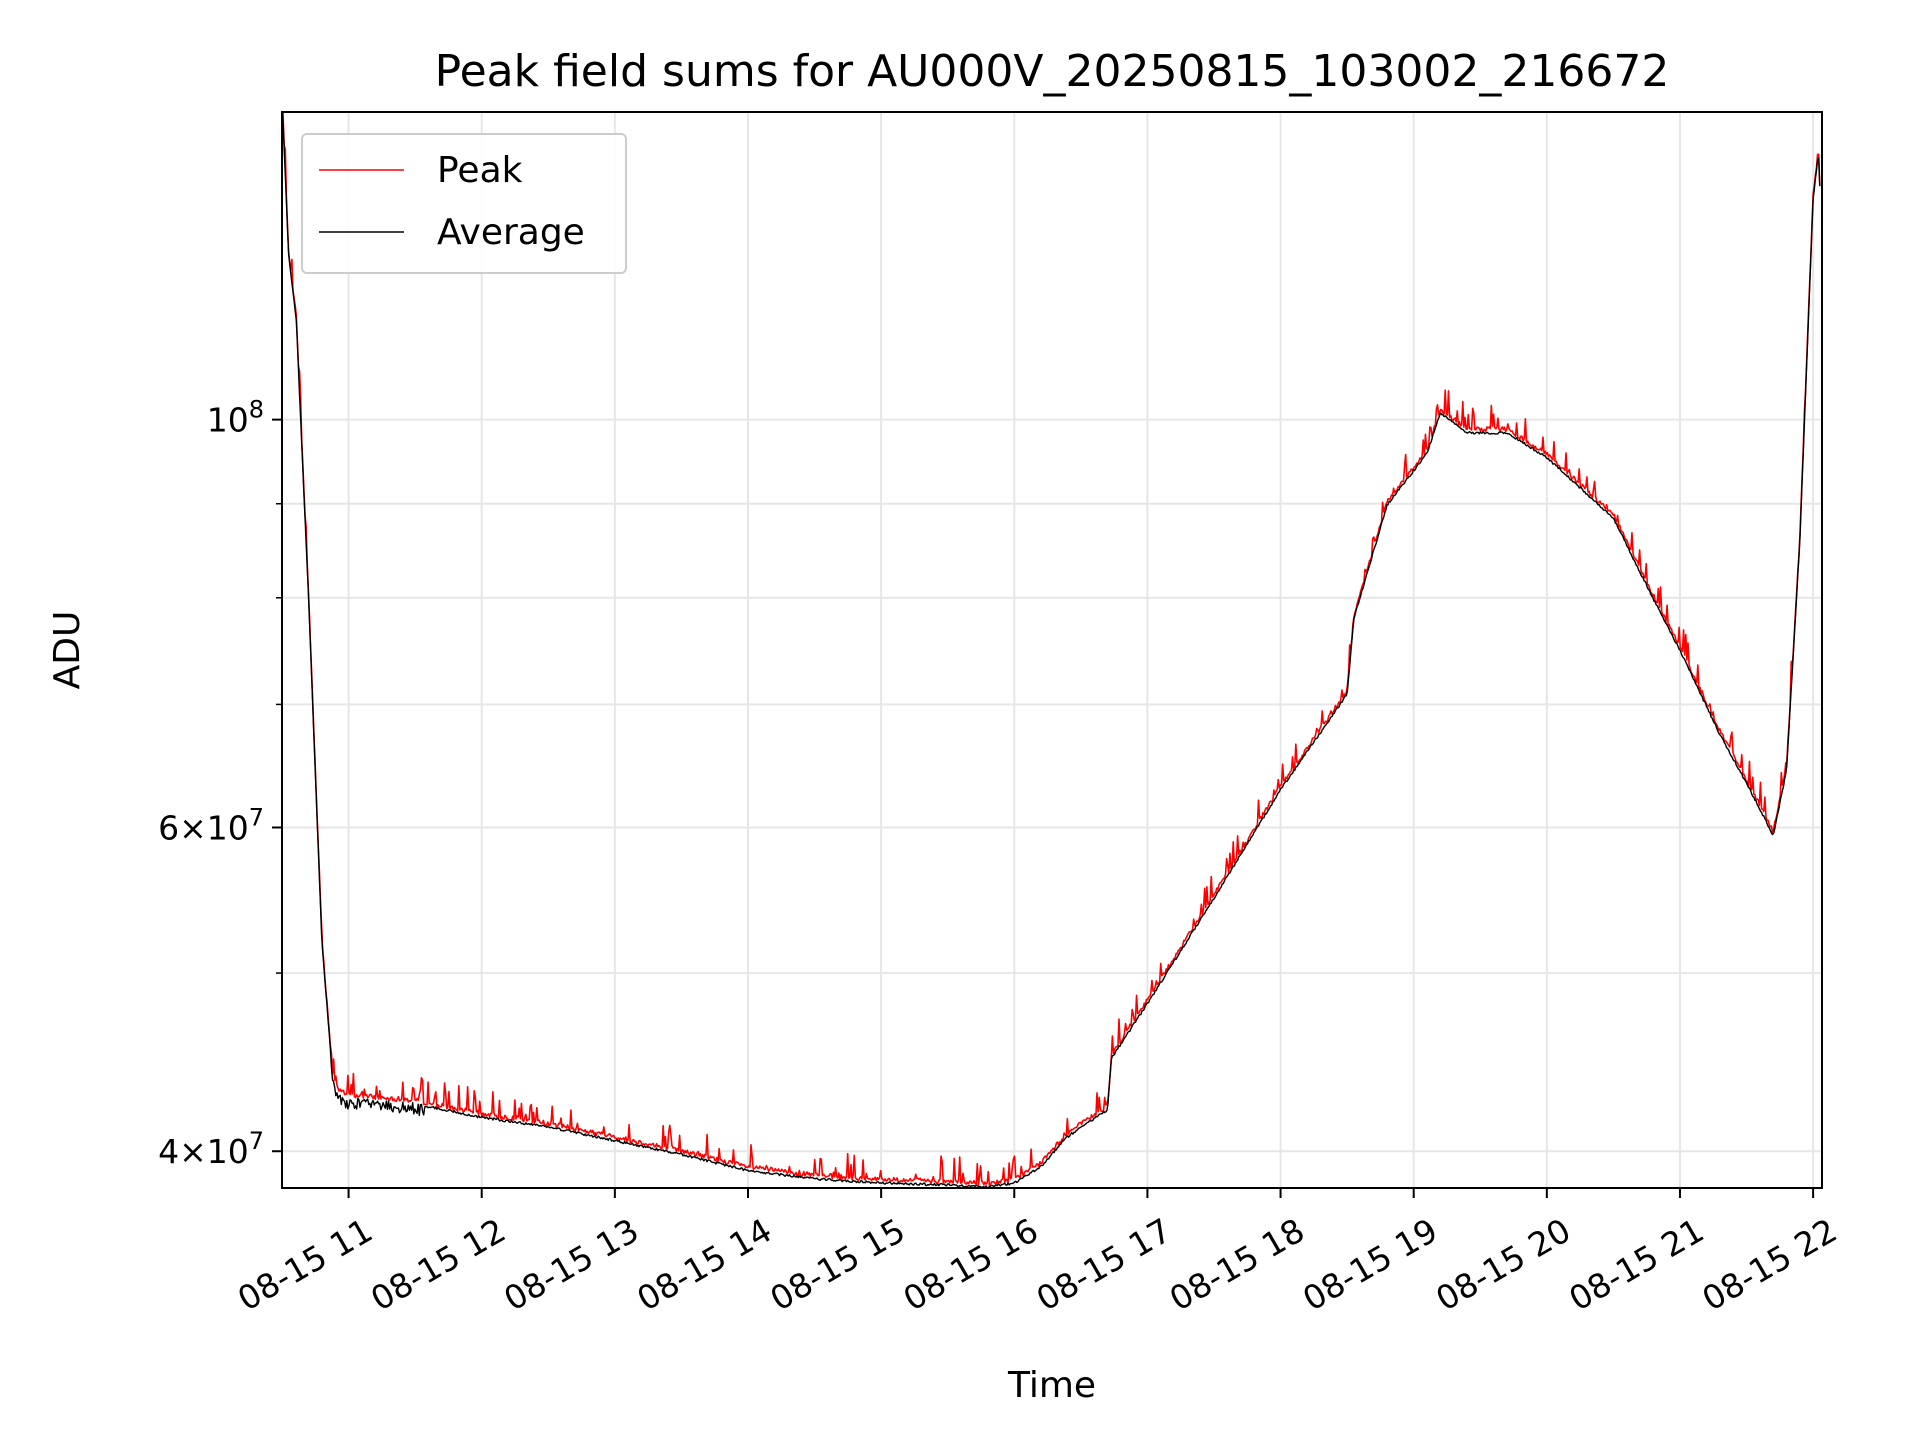  I want to click on legend-label-average: Average, so click(511, 232).